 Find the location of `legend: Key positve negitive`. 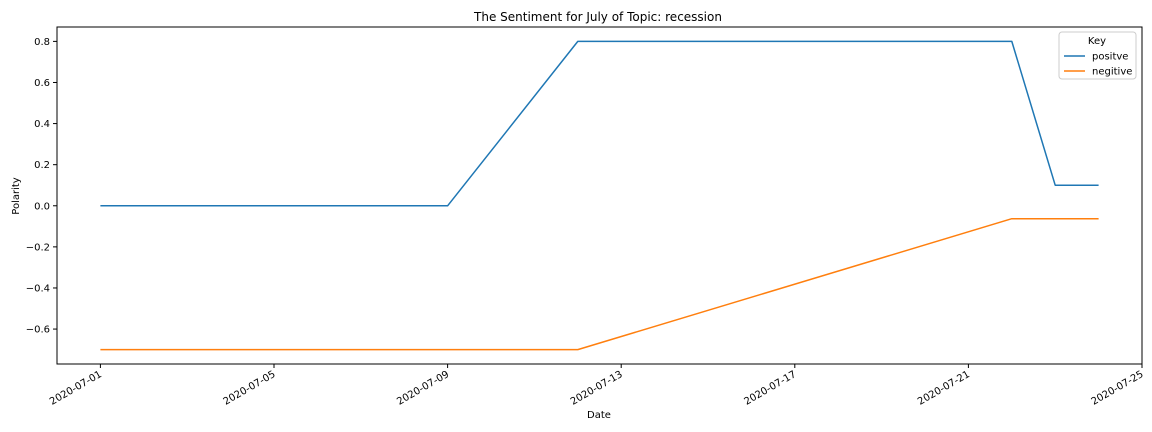

legend: Key positve negitive is located at coordinates (1097, 55).